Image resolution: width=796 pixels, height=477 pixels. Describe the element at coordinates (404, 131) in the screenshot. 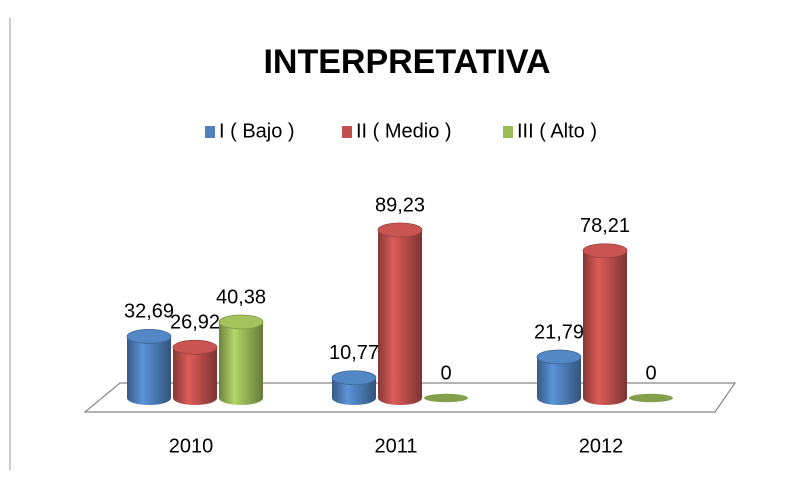

I see `legend-label: II ( Medio )` at that location.